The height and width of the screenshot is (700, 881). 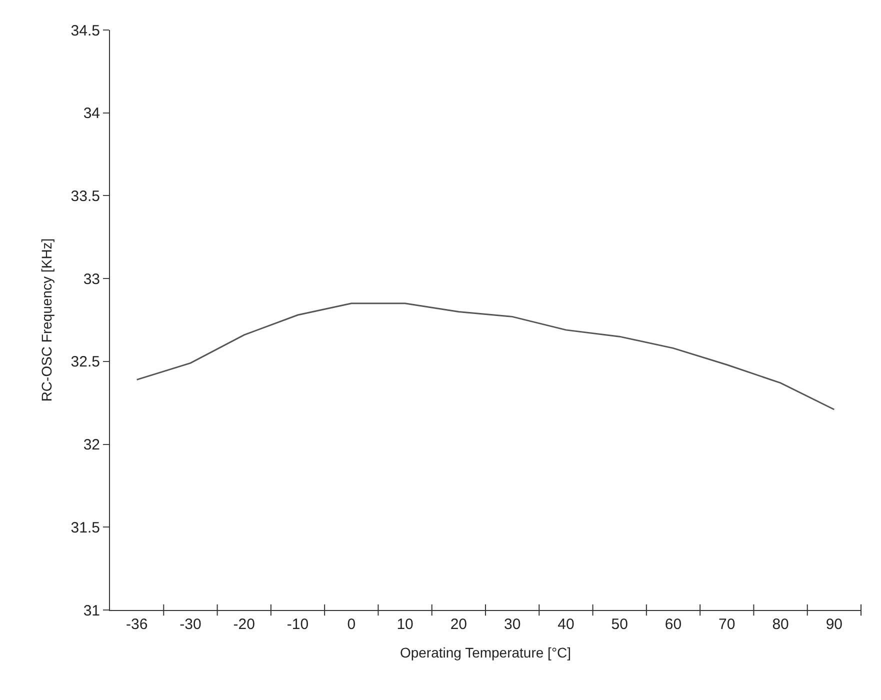 What do you see at coordinates (566, 624) in the screenshot?
I see `x-tick-label: 40` at bounding box center [566, 624].